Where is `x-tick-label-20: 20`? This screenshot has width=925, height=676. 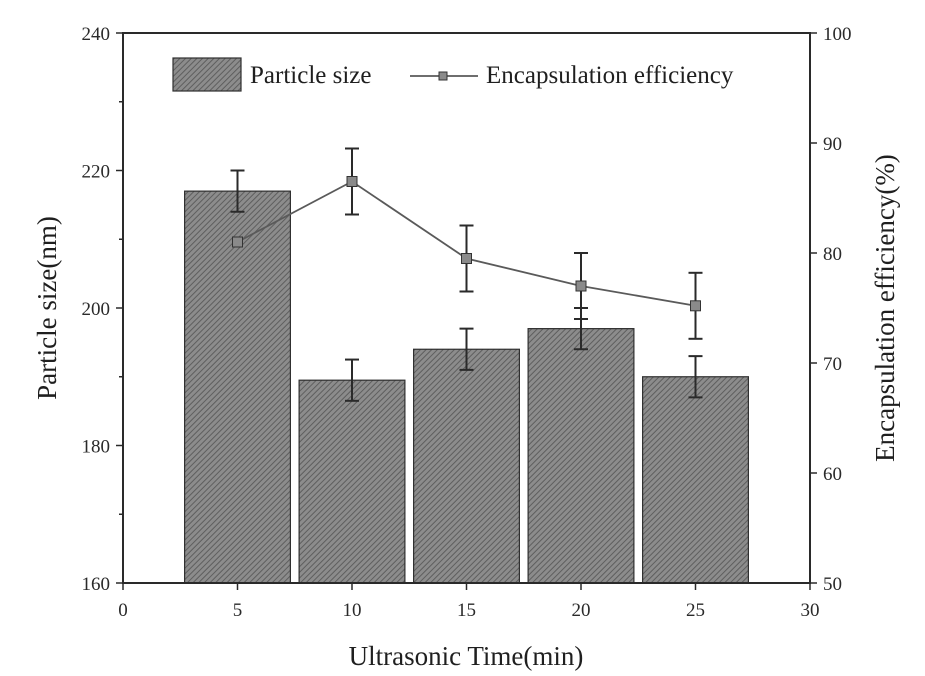 x-tick-label-20: 20 is located at coordinates (581, 610).